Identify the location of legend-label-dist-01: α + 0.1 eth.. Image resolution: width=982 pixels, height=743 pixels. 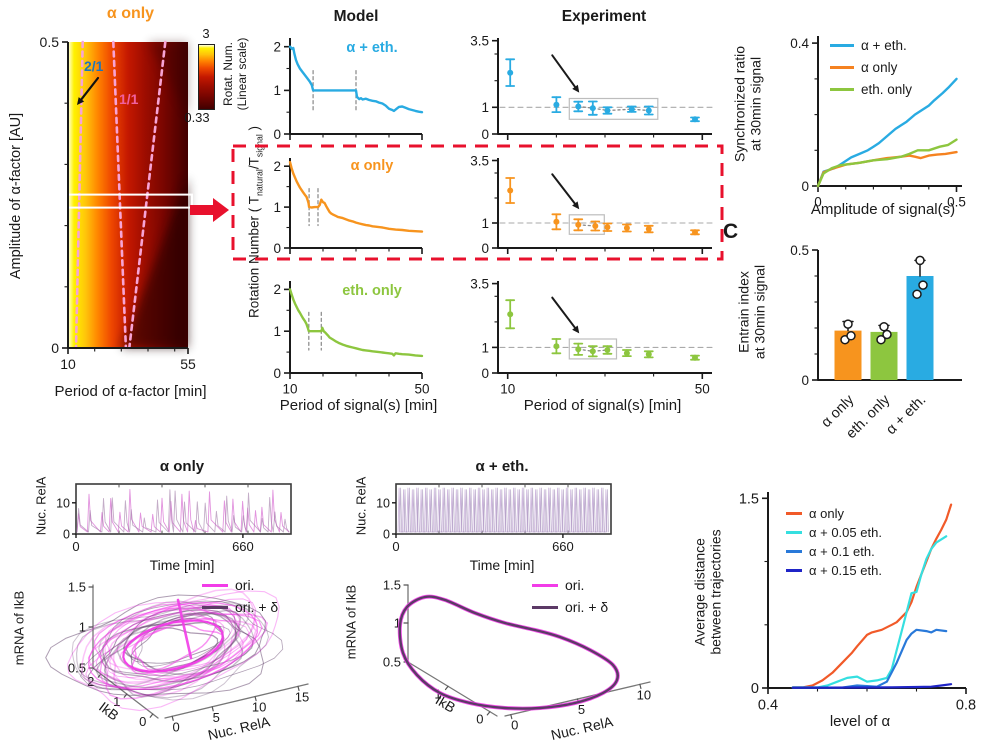
(842, 551).